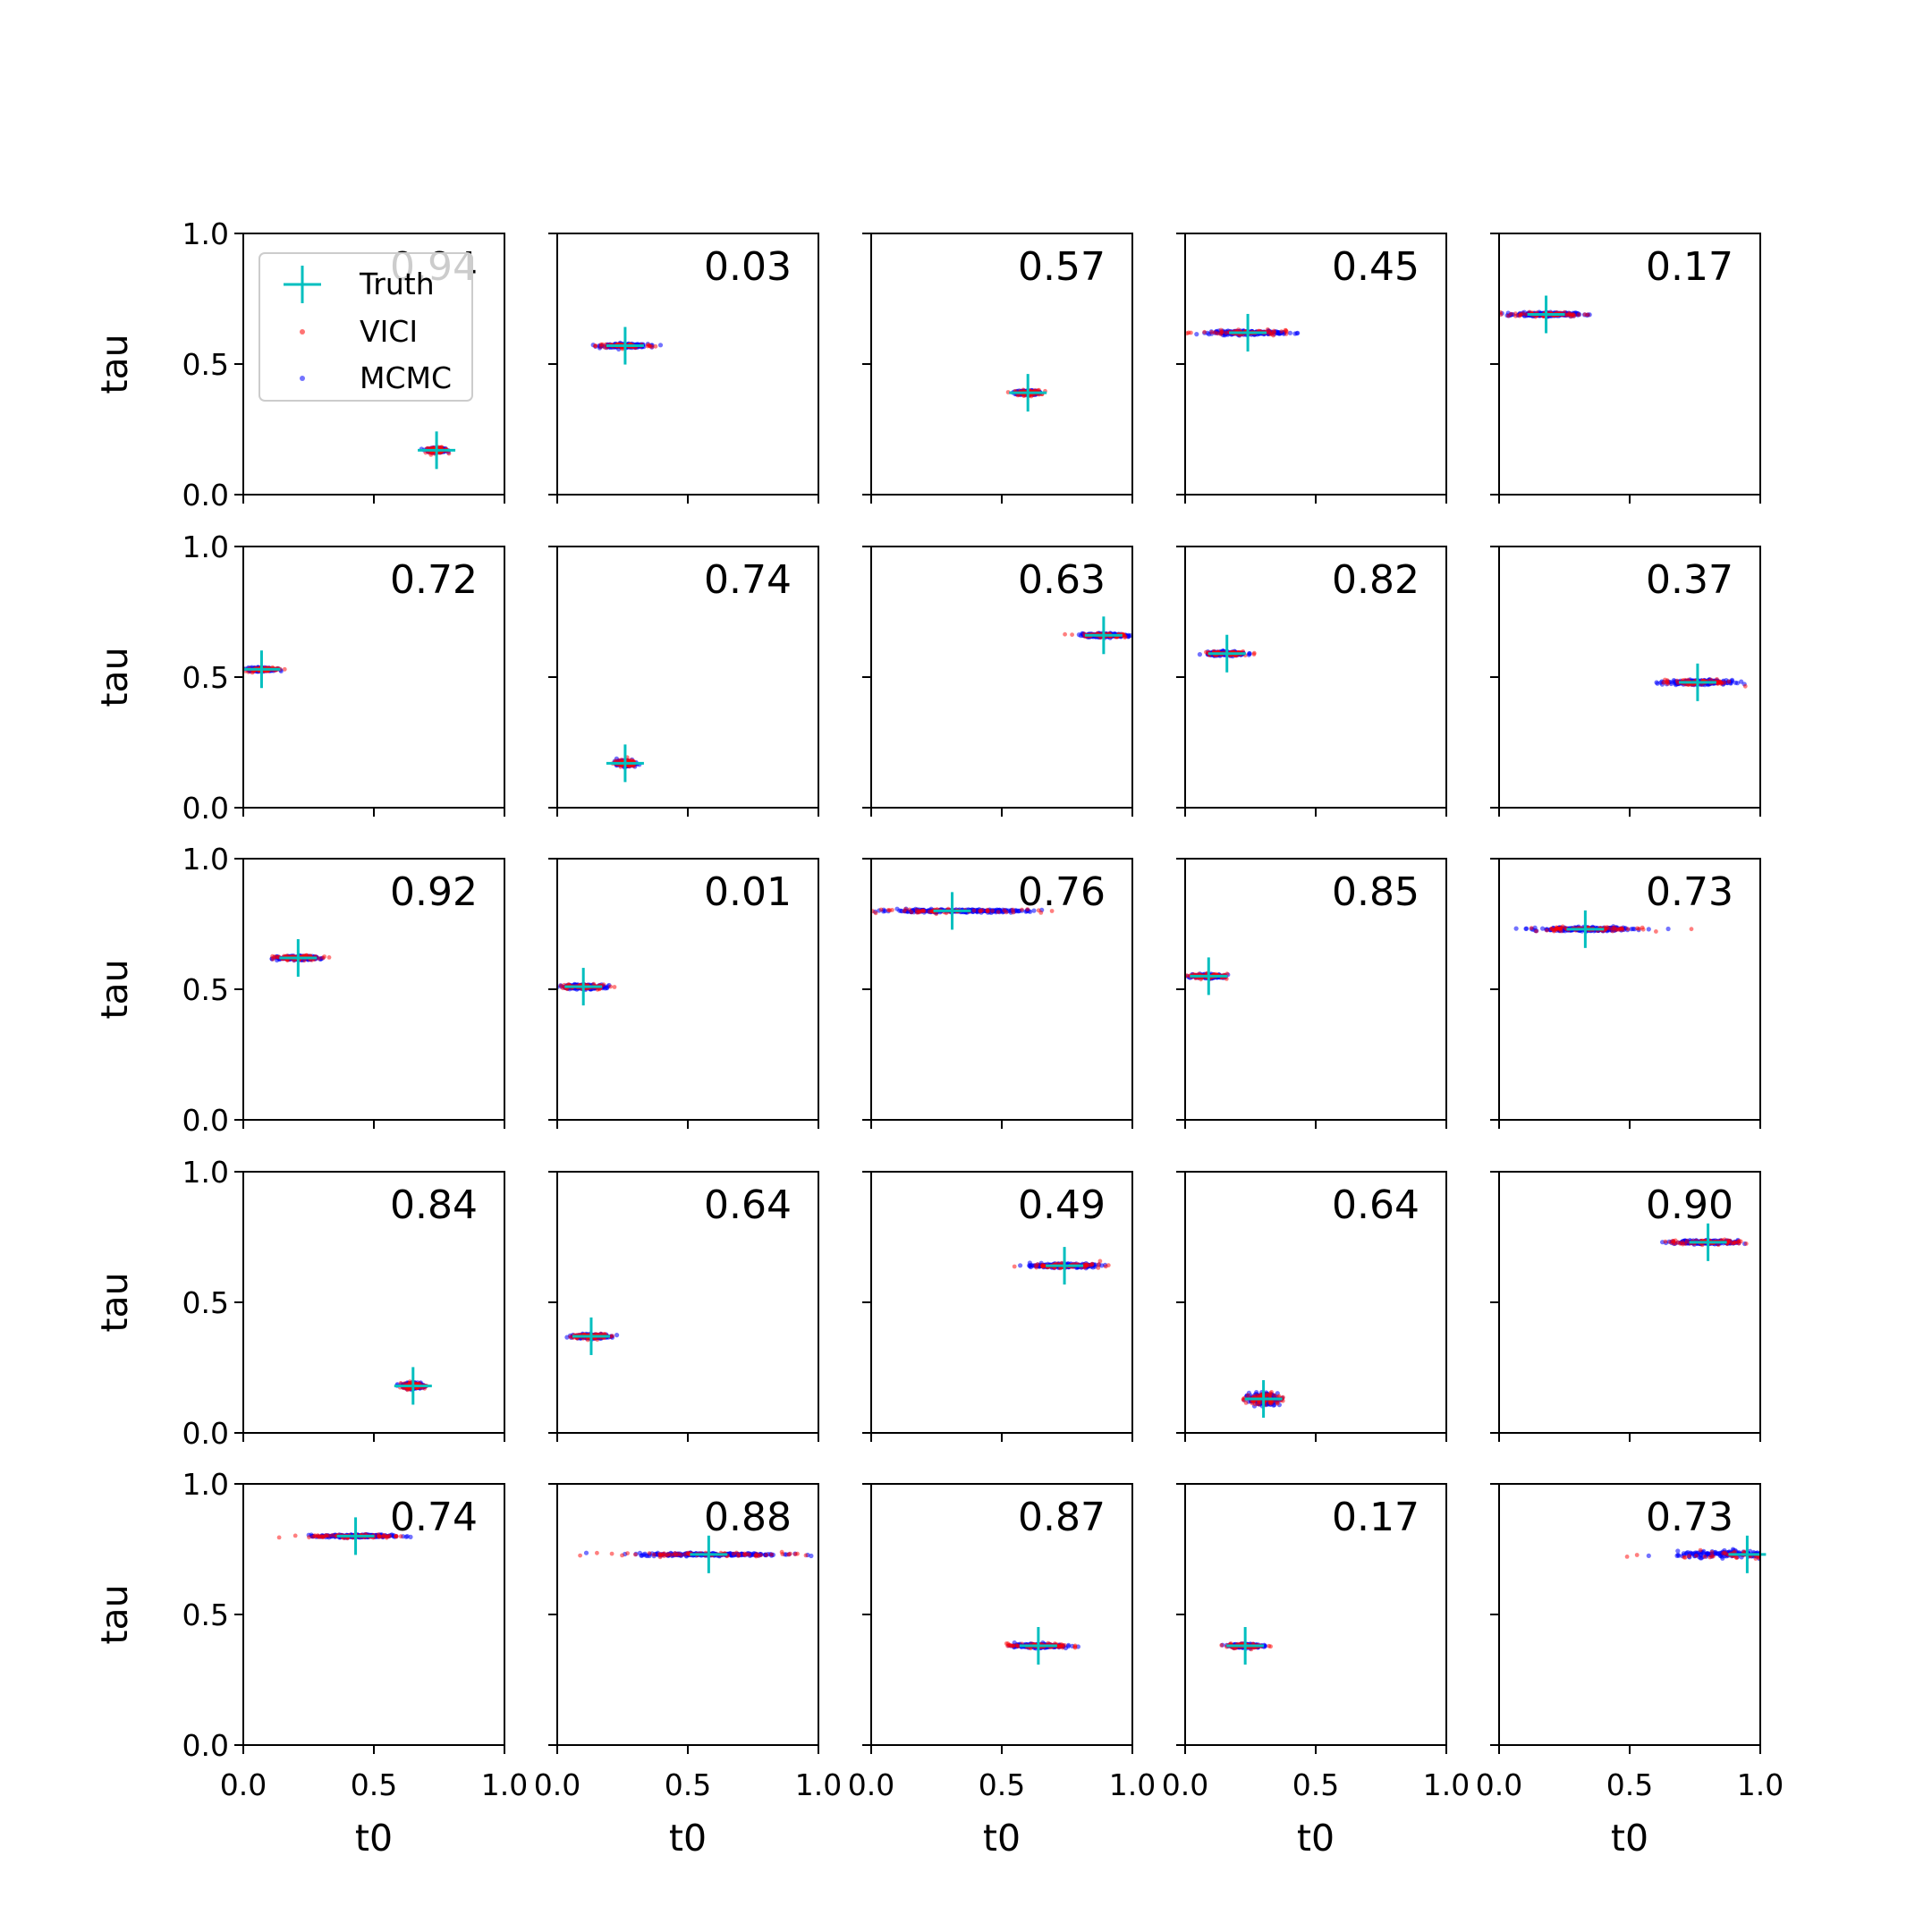 The height and width of the screenshot is (1932, 1932). What do you see at coordinates (997, 681) in the screenshot?
I see `subplot: 0.63` at bounding box center [997, 681].